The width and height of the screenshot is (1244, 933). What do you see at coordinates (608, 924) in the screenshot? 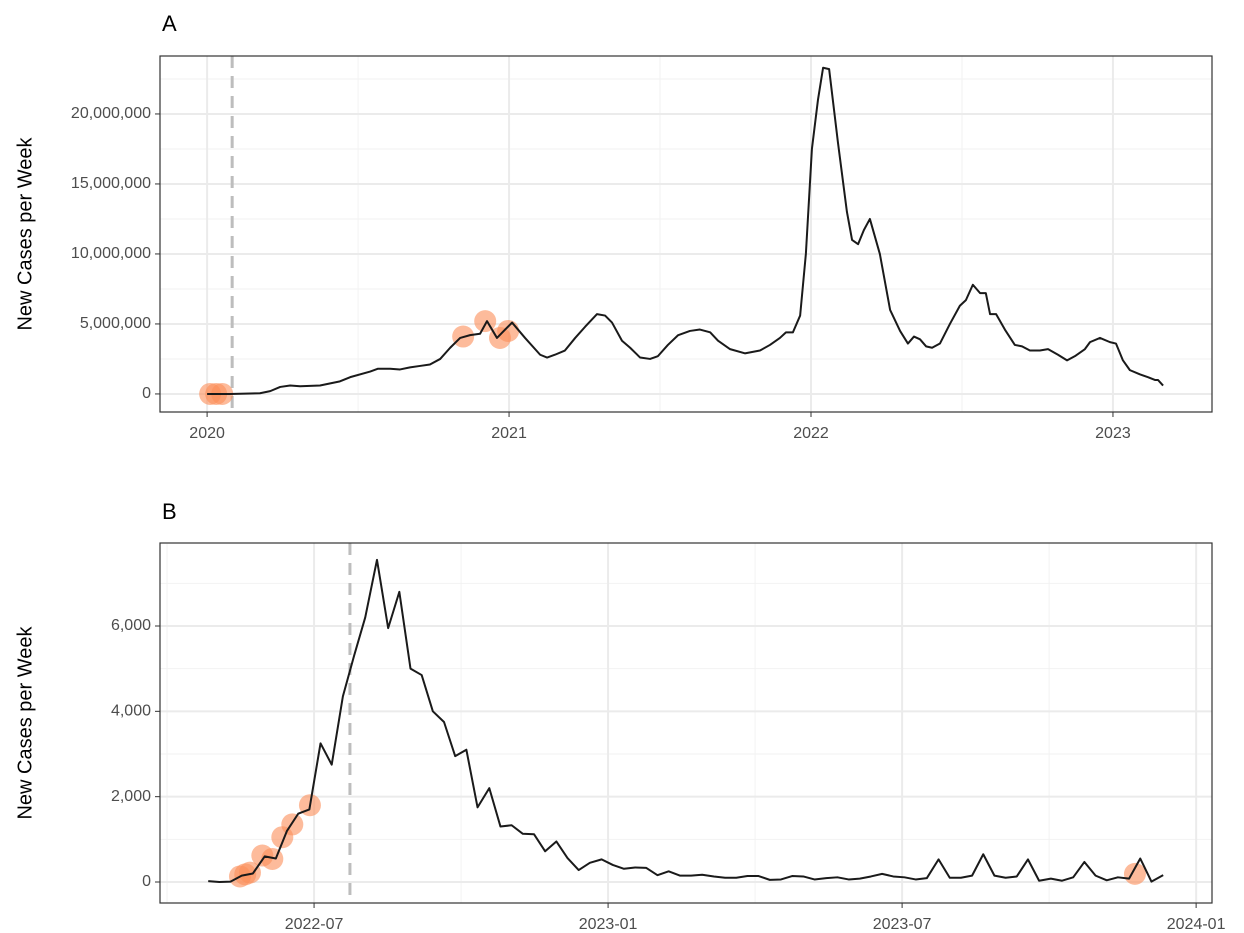
I see `x-tick-label: 2023-01` at bounding box center [608, 924].